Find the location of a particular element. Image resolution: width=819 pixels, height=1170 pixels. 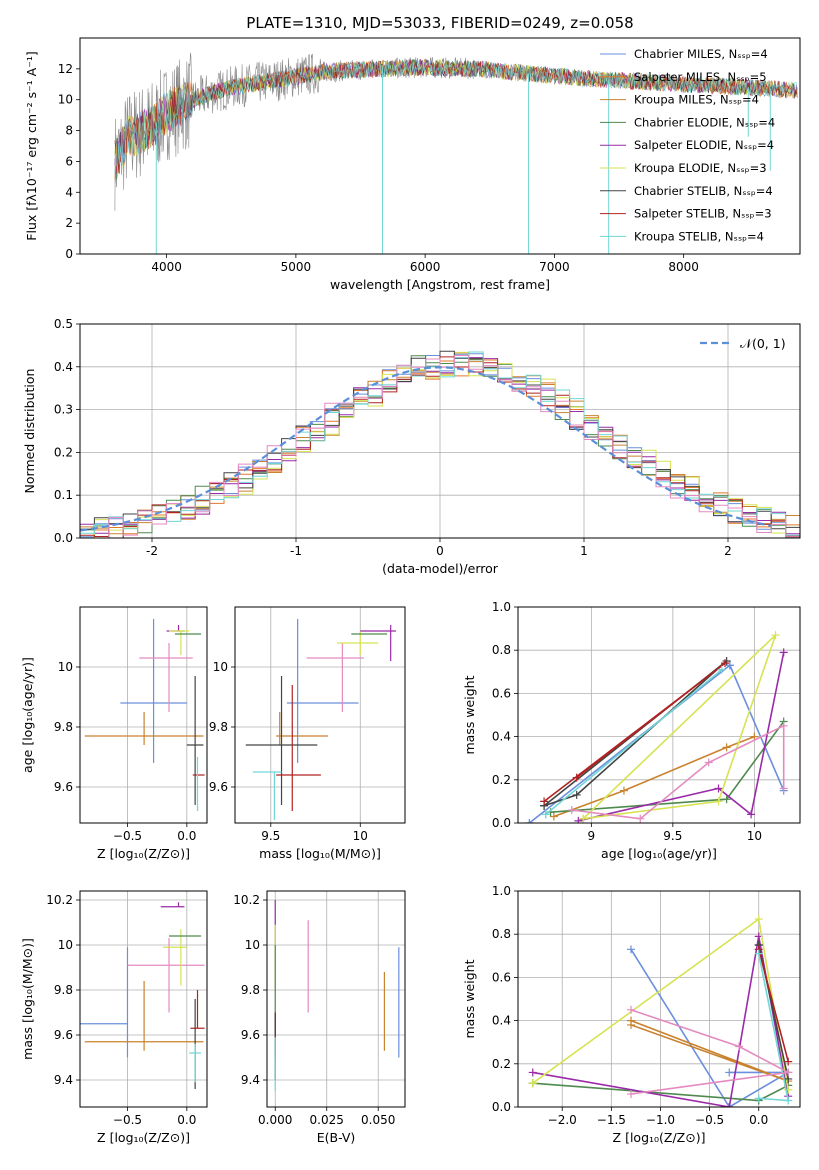

y-tick-label: 1.0 is located at coordinates (501, 607).